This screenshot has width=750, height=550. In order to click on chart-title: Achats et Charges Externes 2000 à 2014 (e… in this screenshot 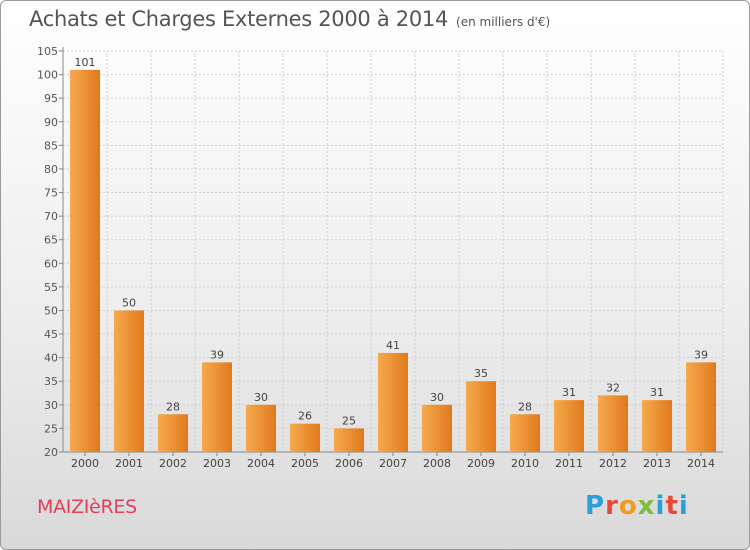, I will do `click(289, 19)`.